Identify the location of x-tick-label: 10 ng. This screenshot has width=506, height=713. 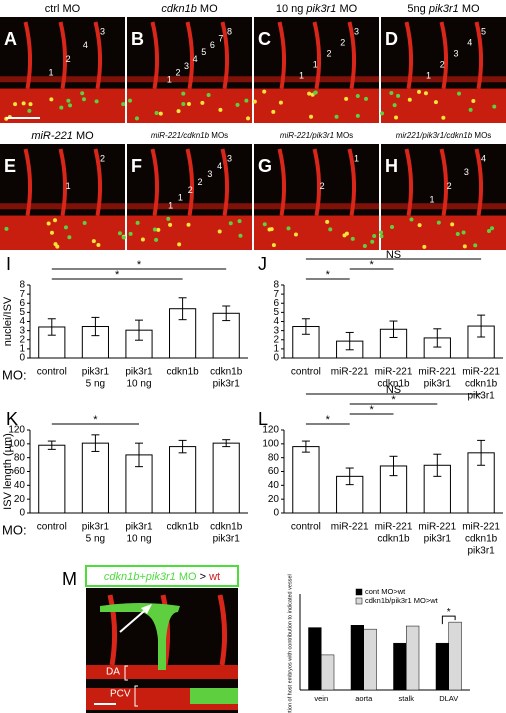
(138, 539).